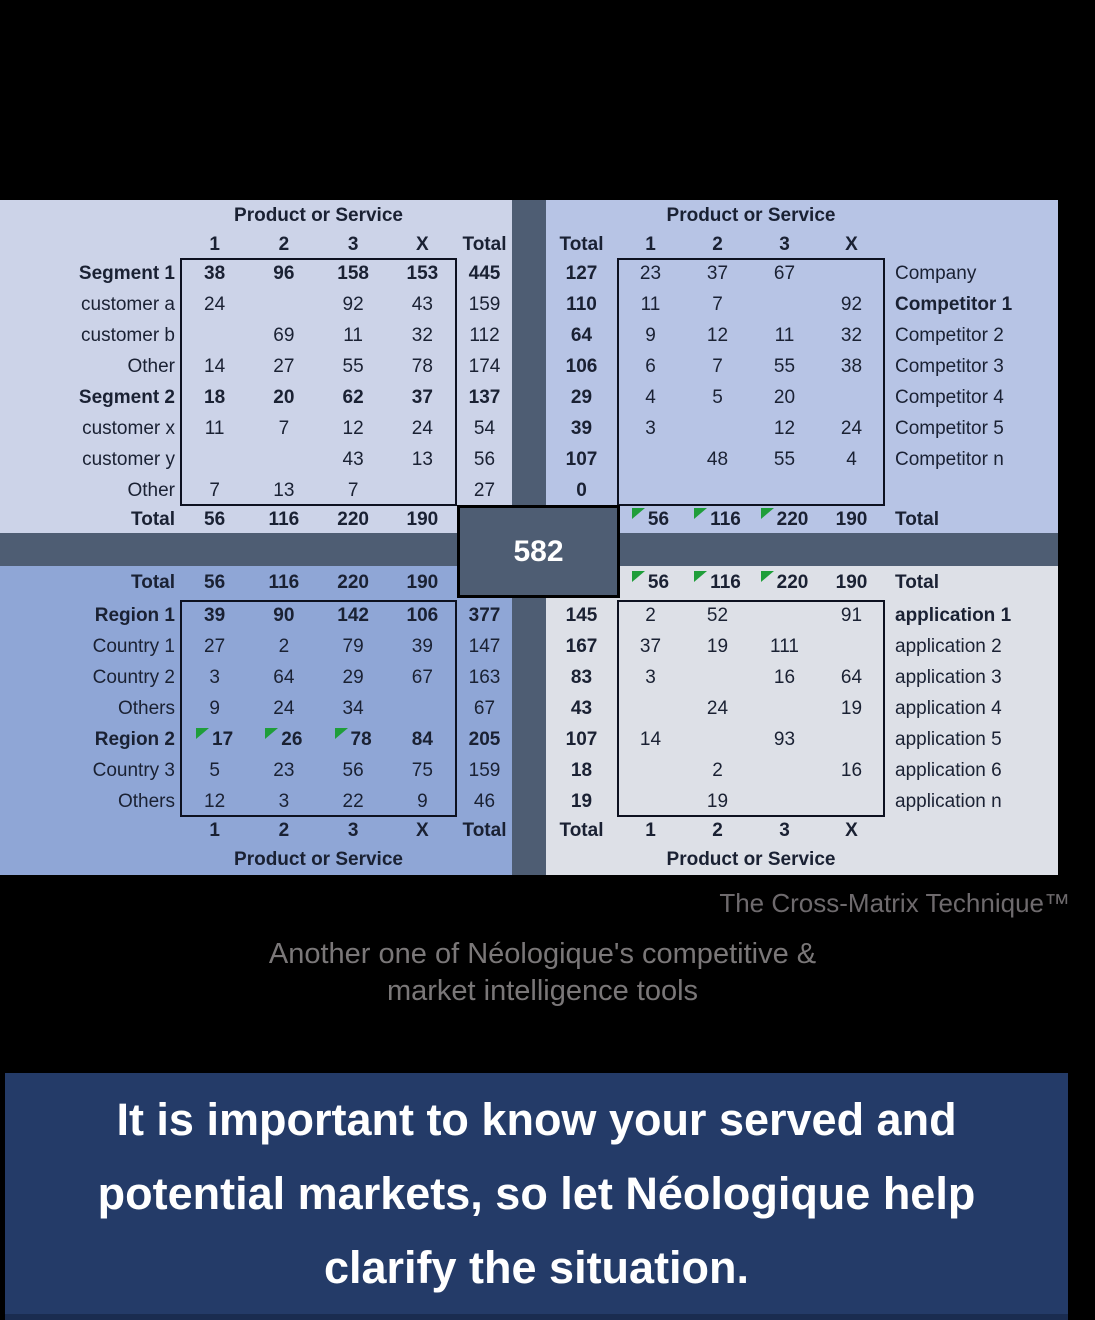  I want to click on cell-total: 145, so click(581, 615).